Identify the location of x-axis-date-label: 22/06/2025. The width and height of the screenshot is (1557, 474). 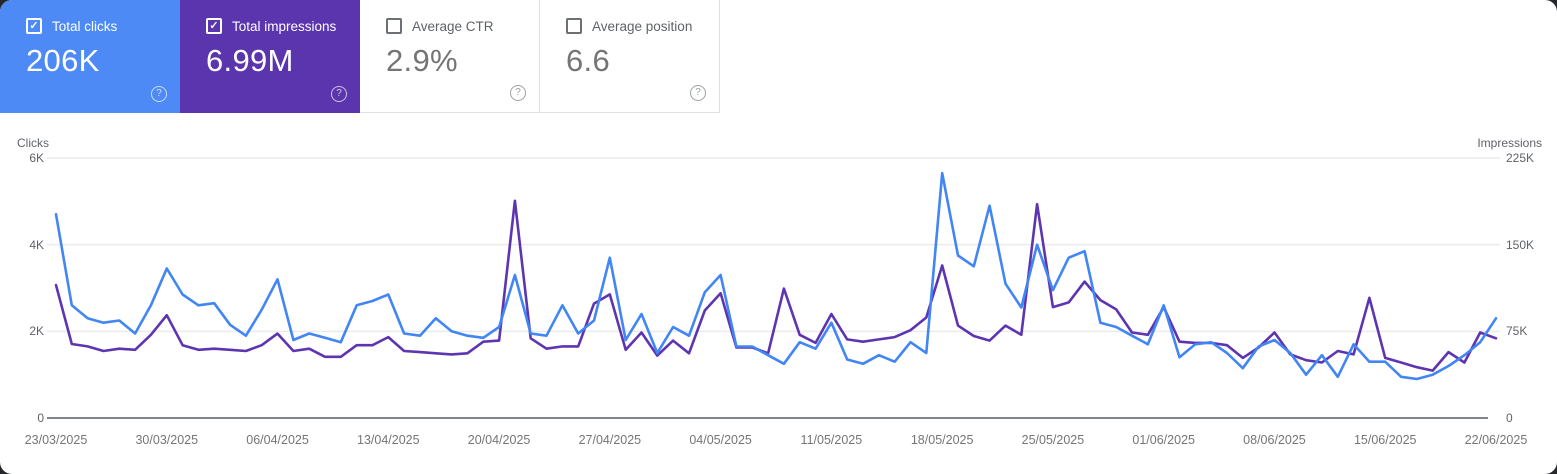
(1496, 440).